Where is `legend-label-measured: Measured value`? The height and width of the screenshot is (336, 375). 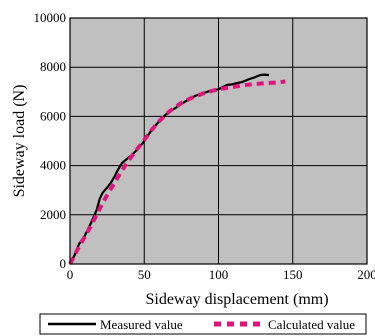 legend-label-measured: Measured value is located at coordinates (141, 324).